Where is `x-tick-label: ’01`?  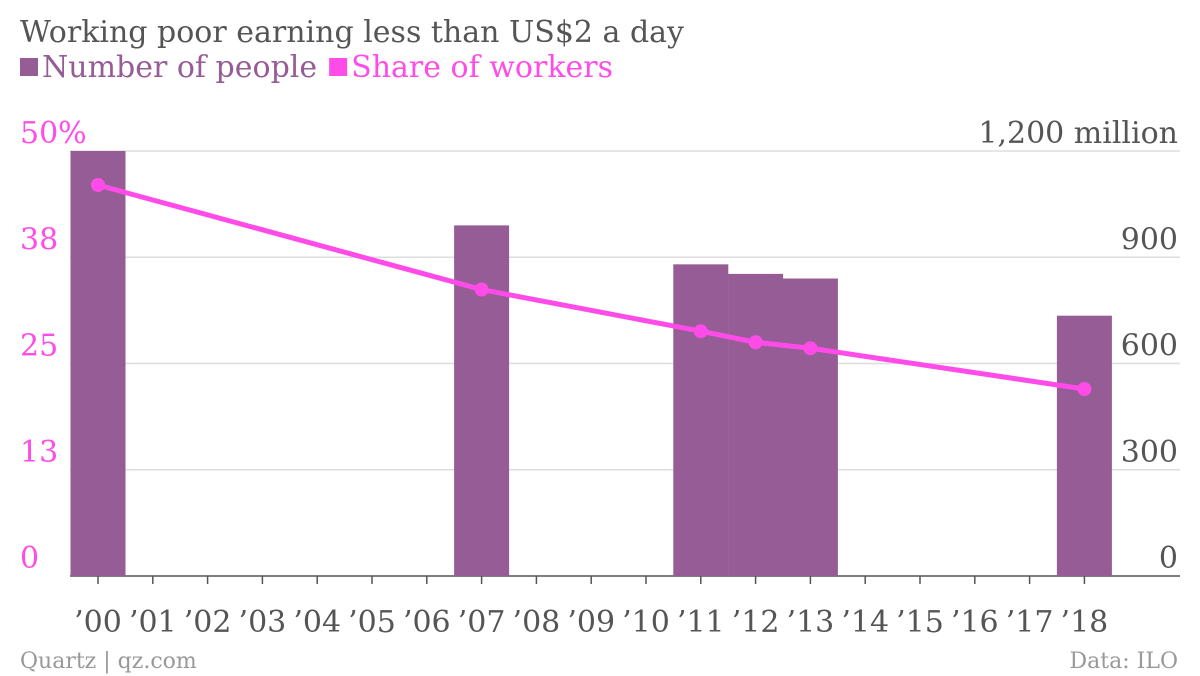
x-tick-label: ’01 is located at coordinates (153, 622).